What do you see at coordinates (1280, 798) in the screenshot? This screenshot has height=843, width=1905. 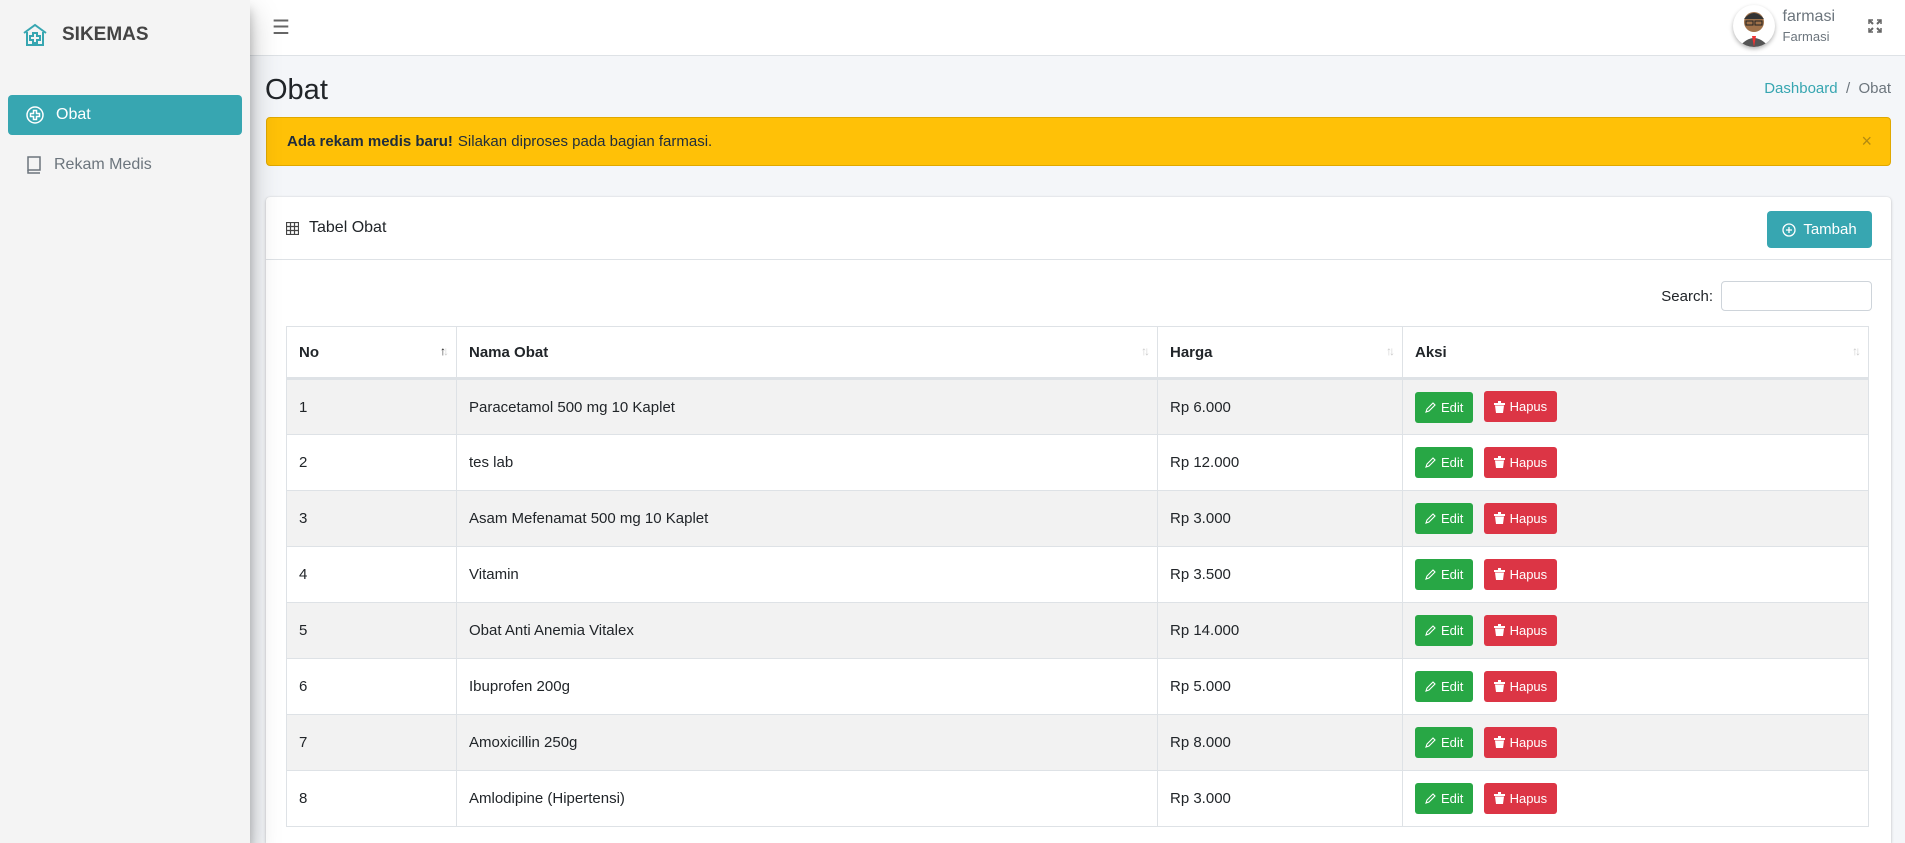 I see `cell-harga: Rp 3.000` at bounding box center [1280, 798].